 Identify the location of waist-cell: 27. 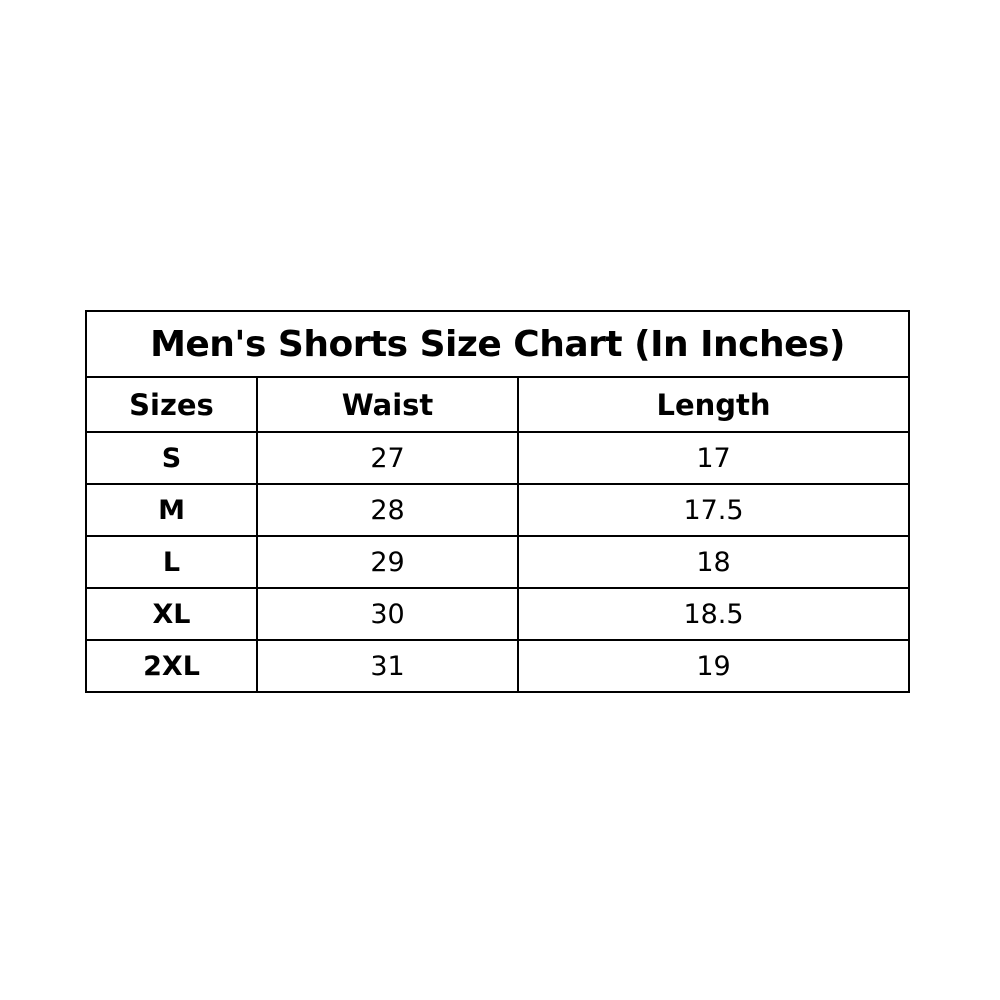
(387, 458).